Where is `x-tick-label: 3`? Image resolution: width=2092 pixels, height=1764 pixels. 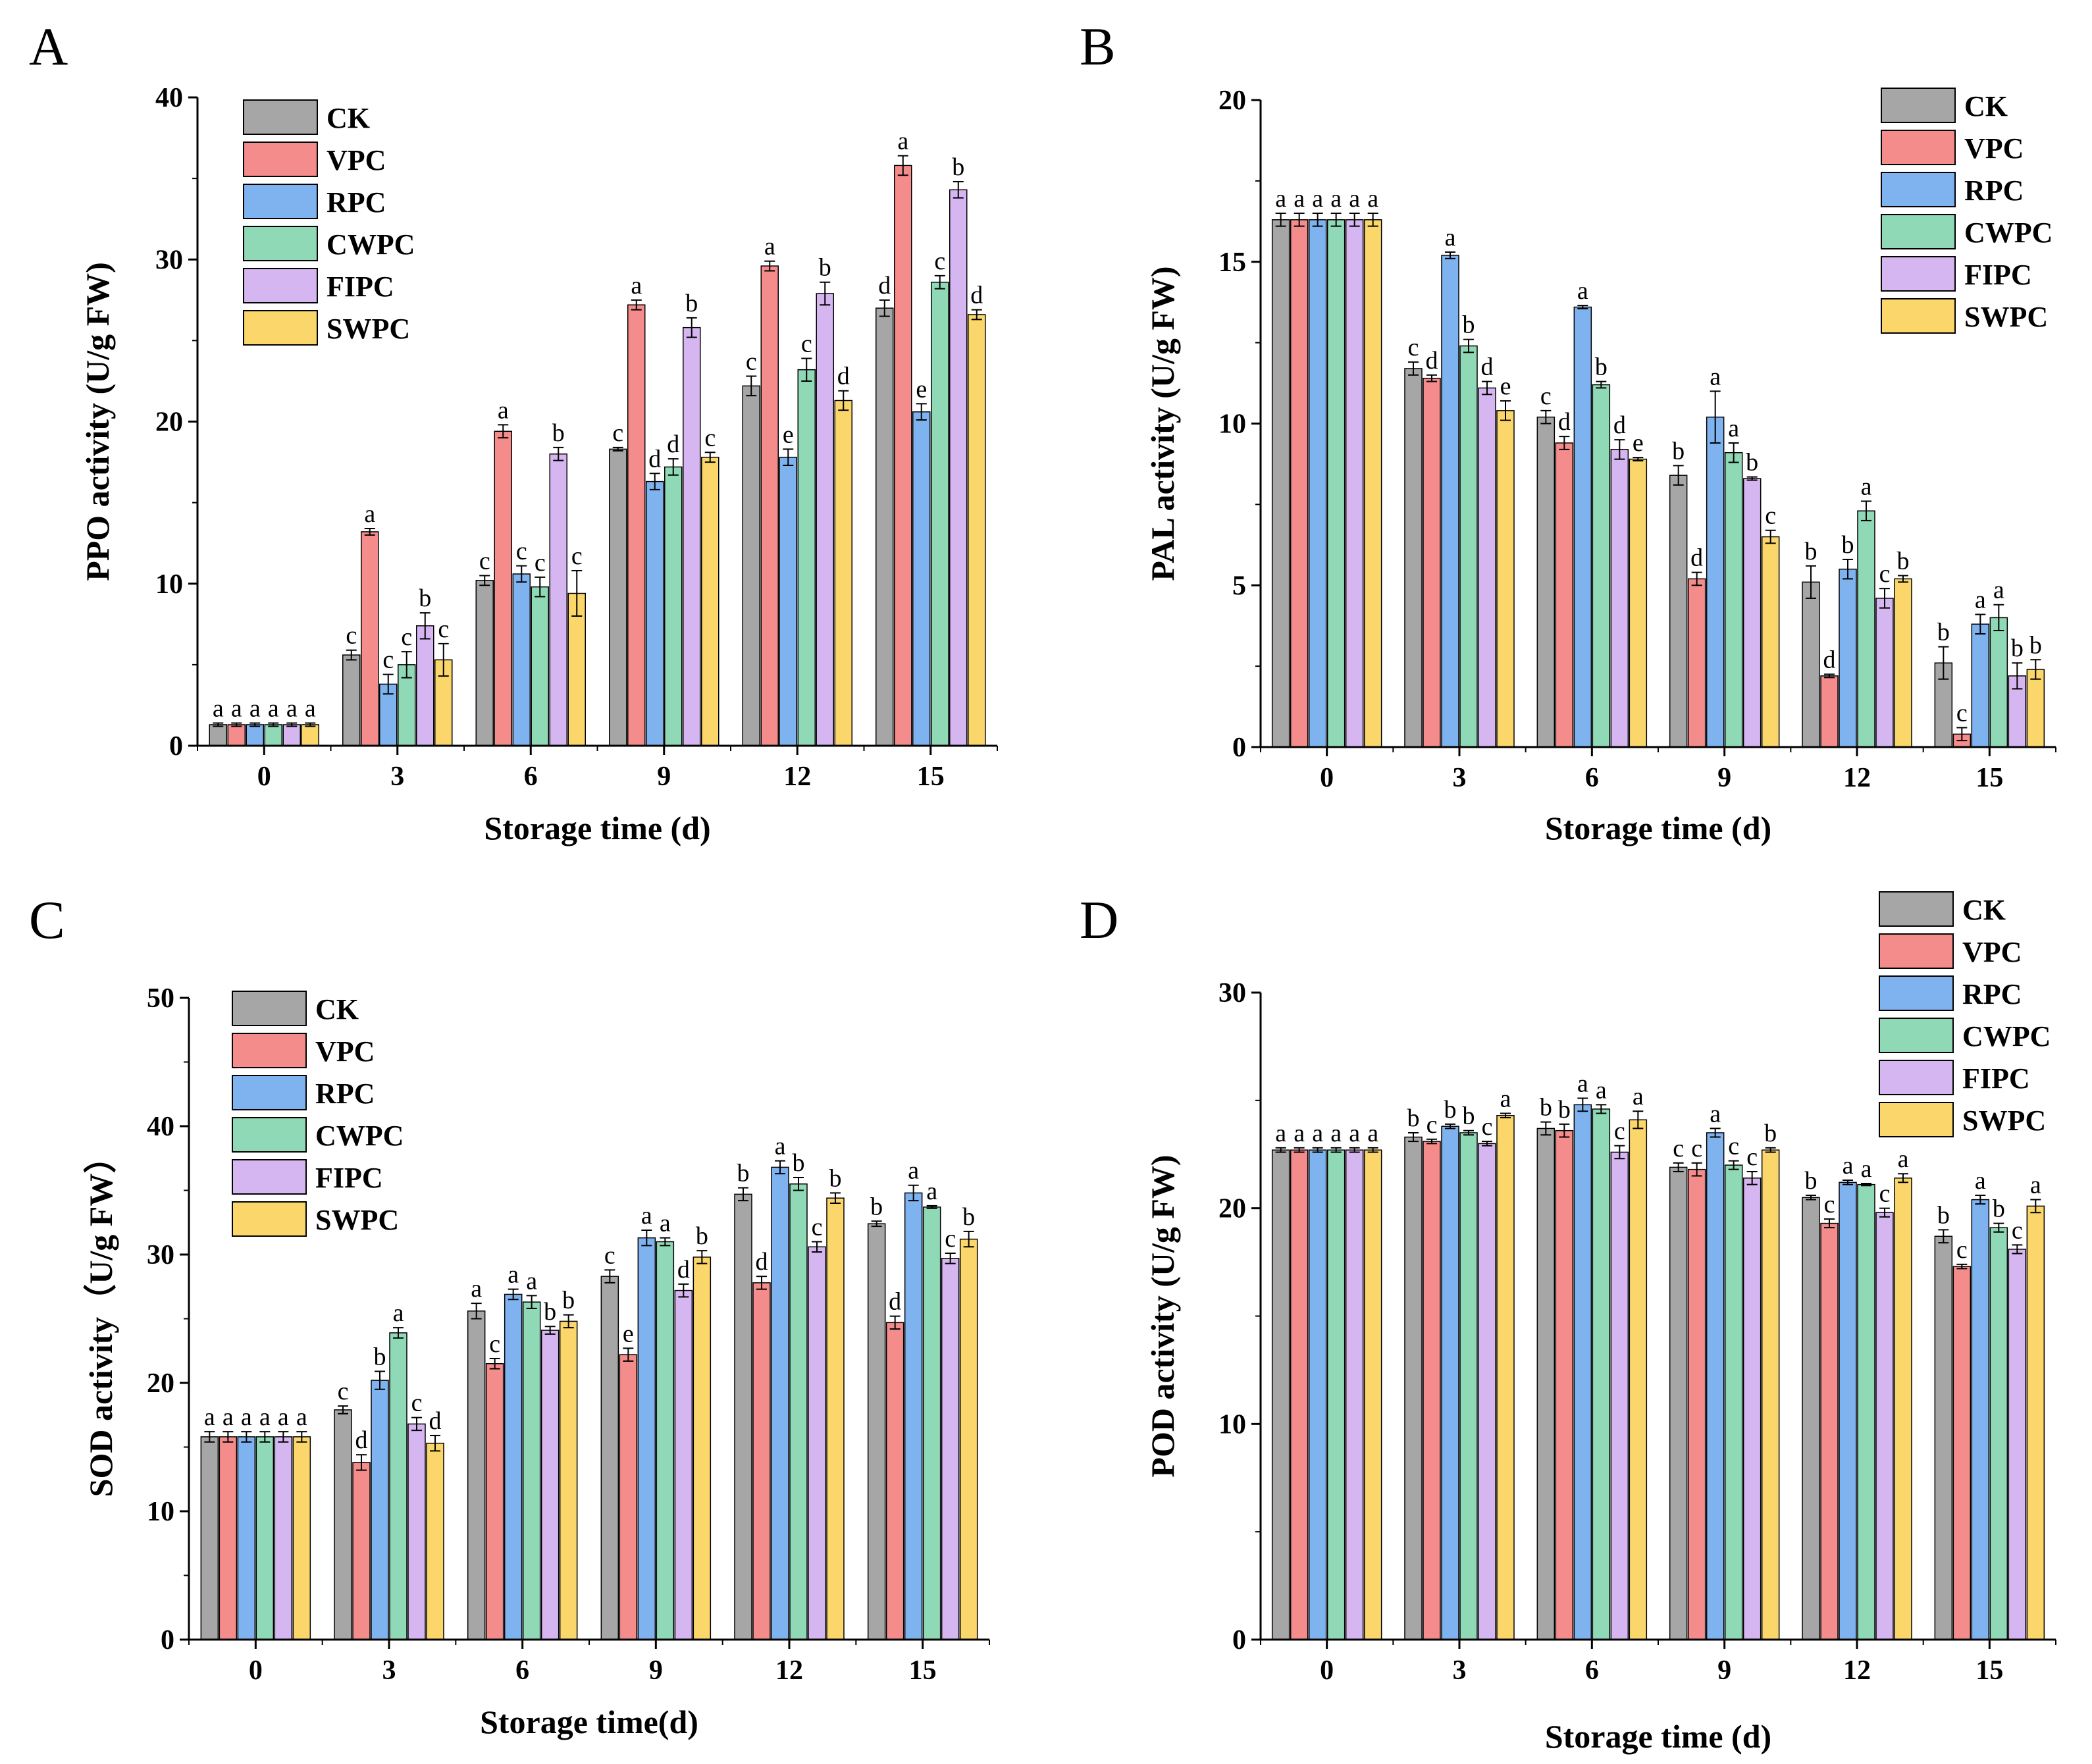 x-tick-label: 3 is located at coordinates (389, 1670).